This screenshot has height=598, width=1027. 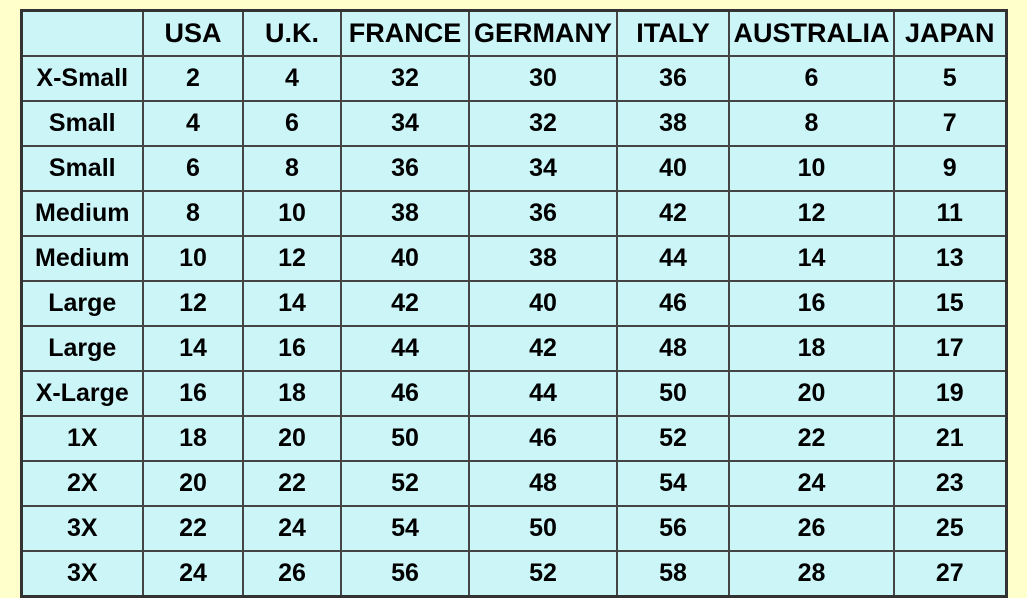 What do you see at coordinates (543, 33) in the screenshot?
I see `column-header-germany: GERMANY` at bounding box center [543, 33].